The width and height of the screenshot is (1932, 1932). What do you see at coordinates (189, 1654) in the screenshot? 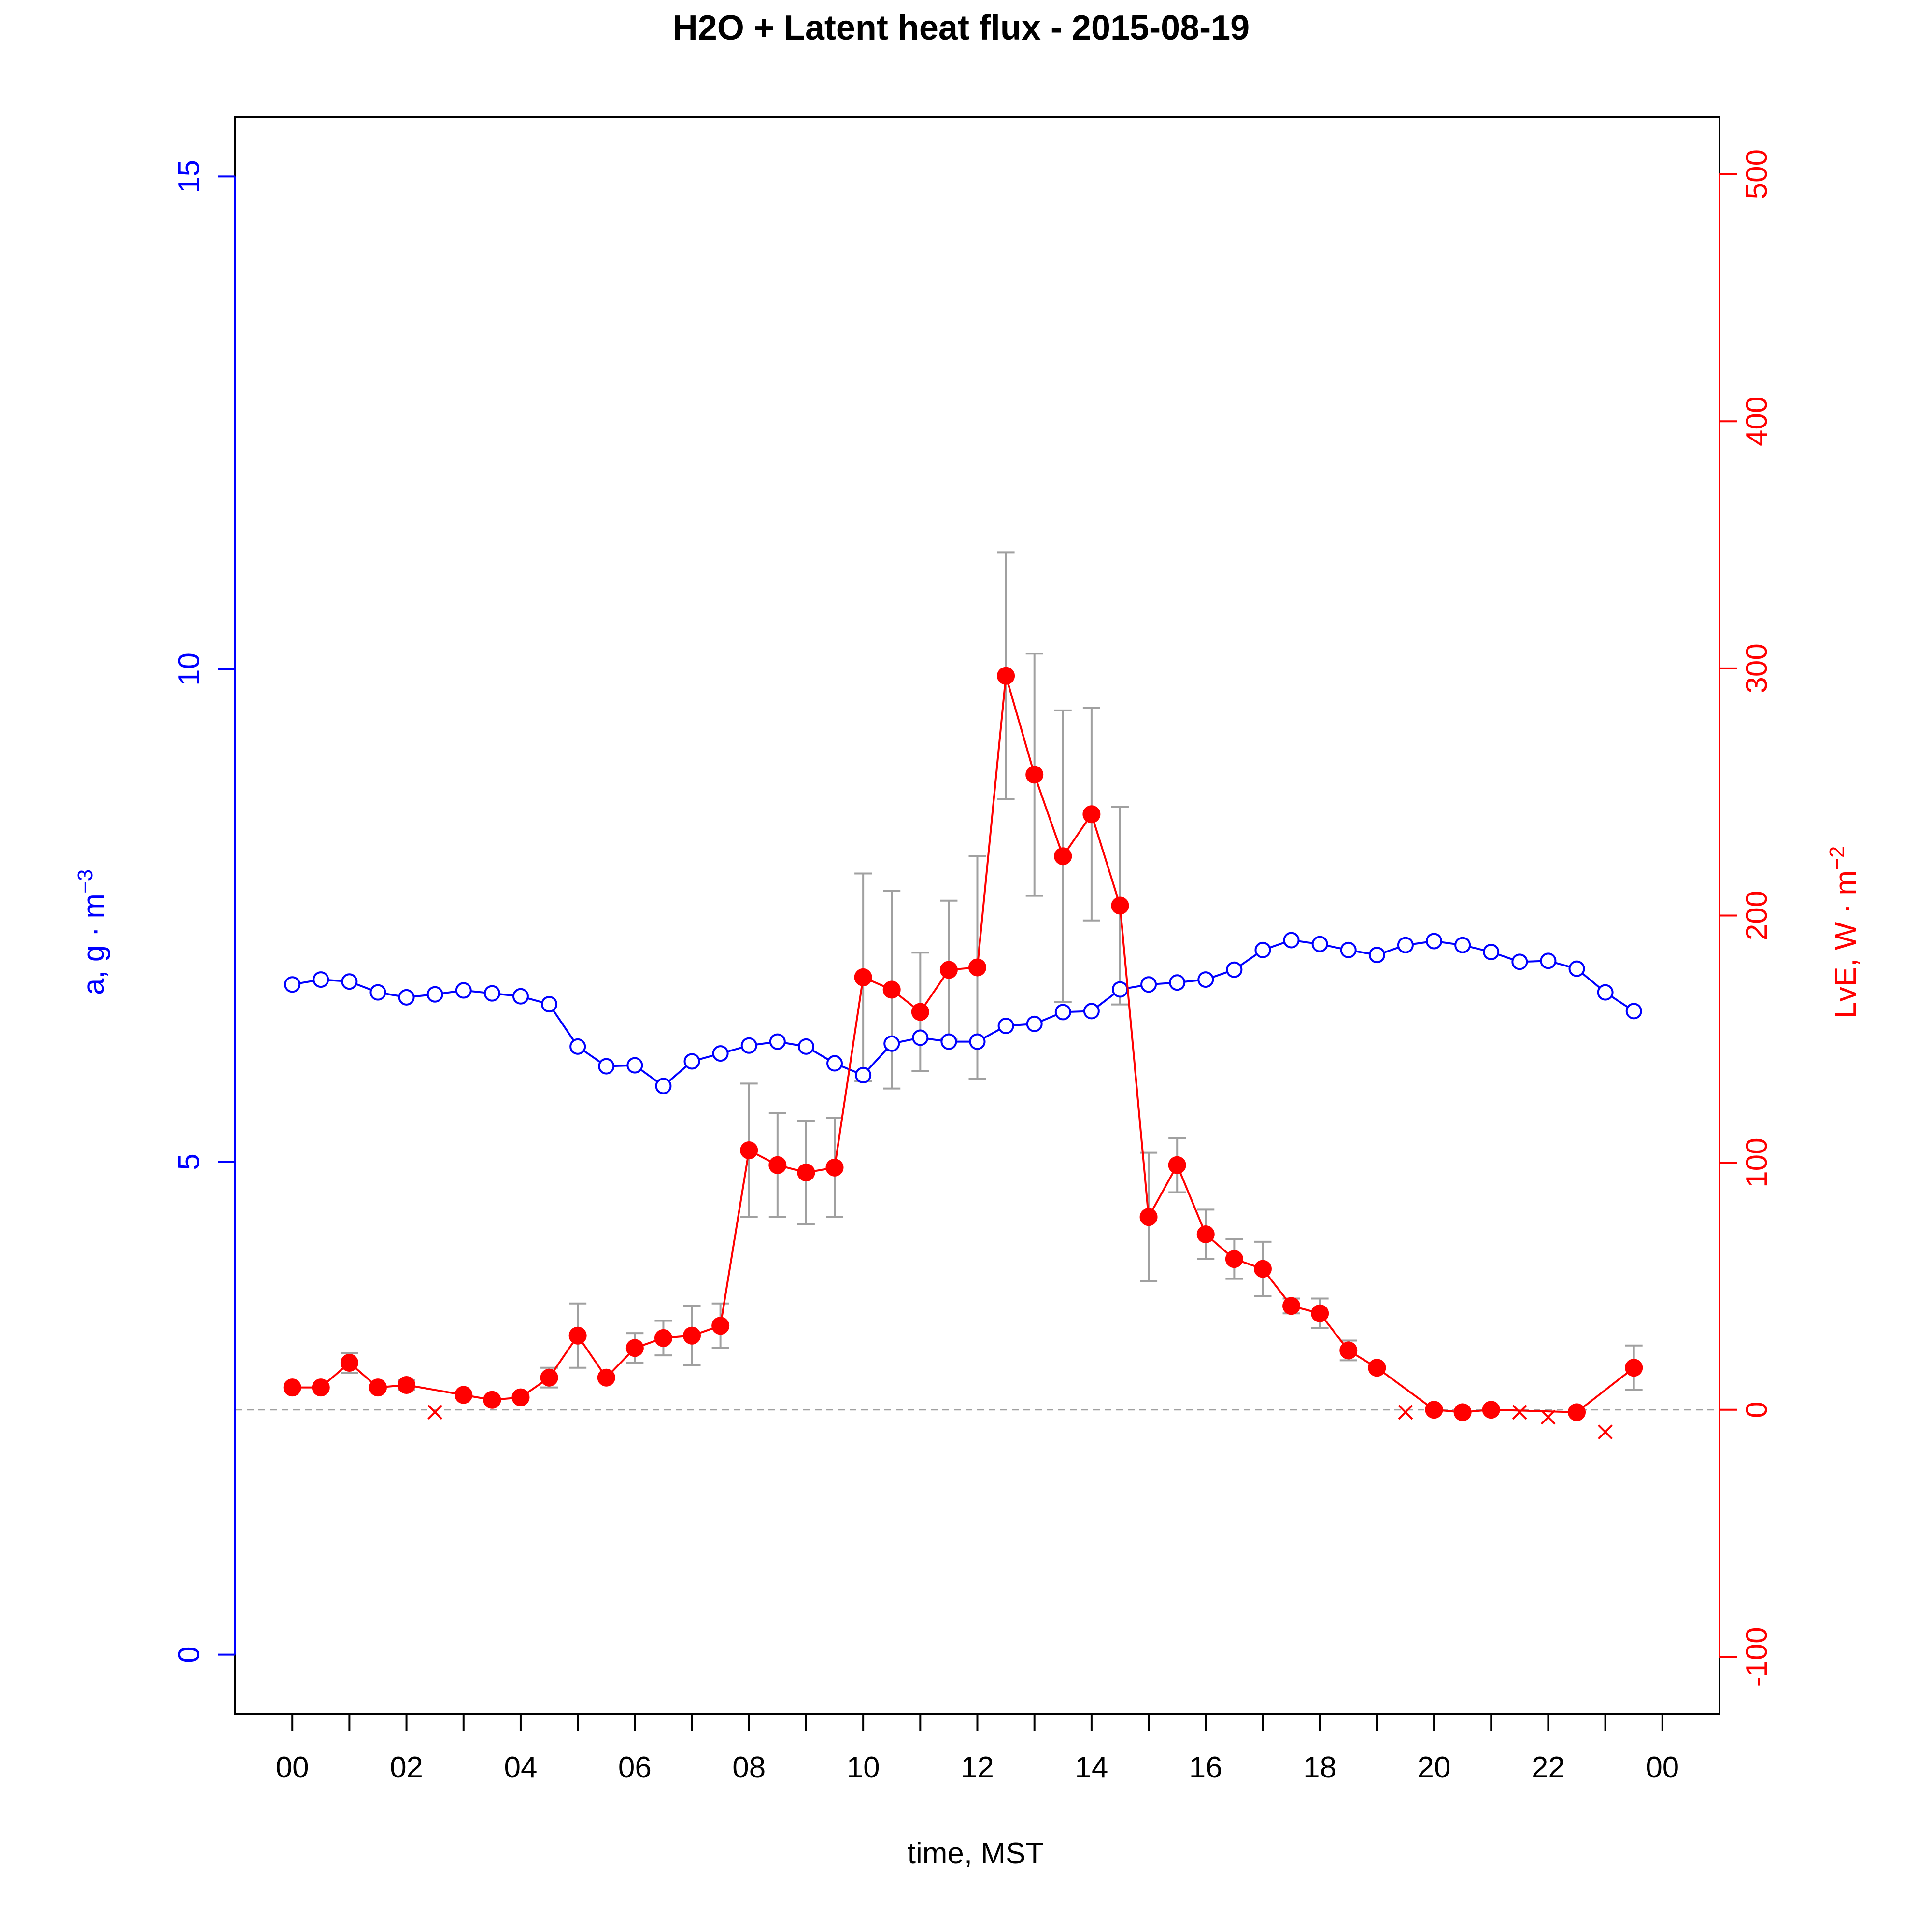
I see `left-axis-tick-label: 0` at bounding box center [189, 1654].